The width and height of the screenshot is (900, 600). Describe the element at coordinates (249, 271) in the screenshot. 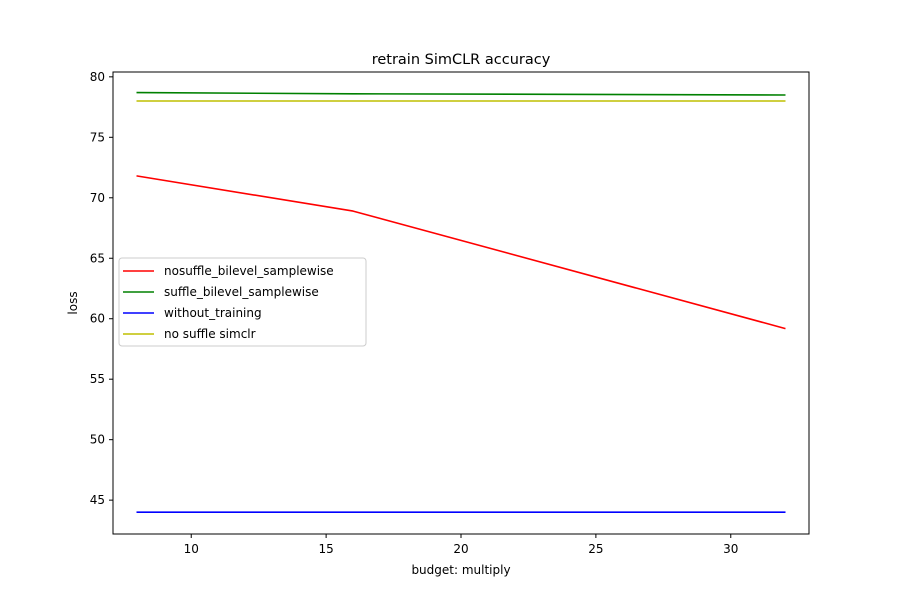

I see `legend-entry: nosuffle_bilevel_samplewise` at that location.